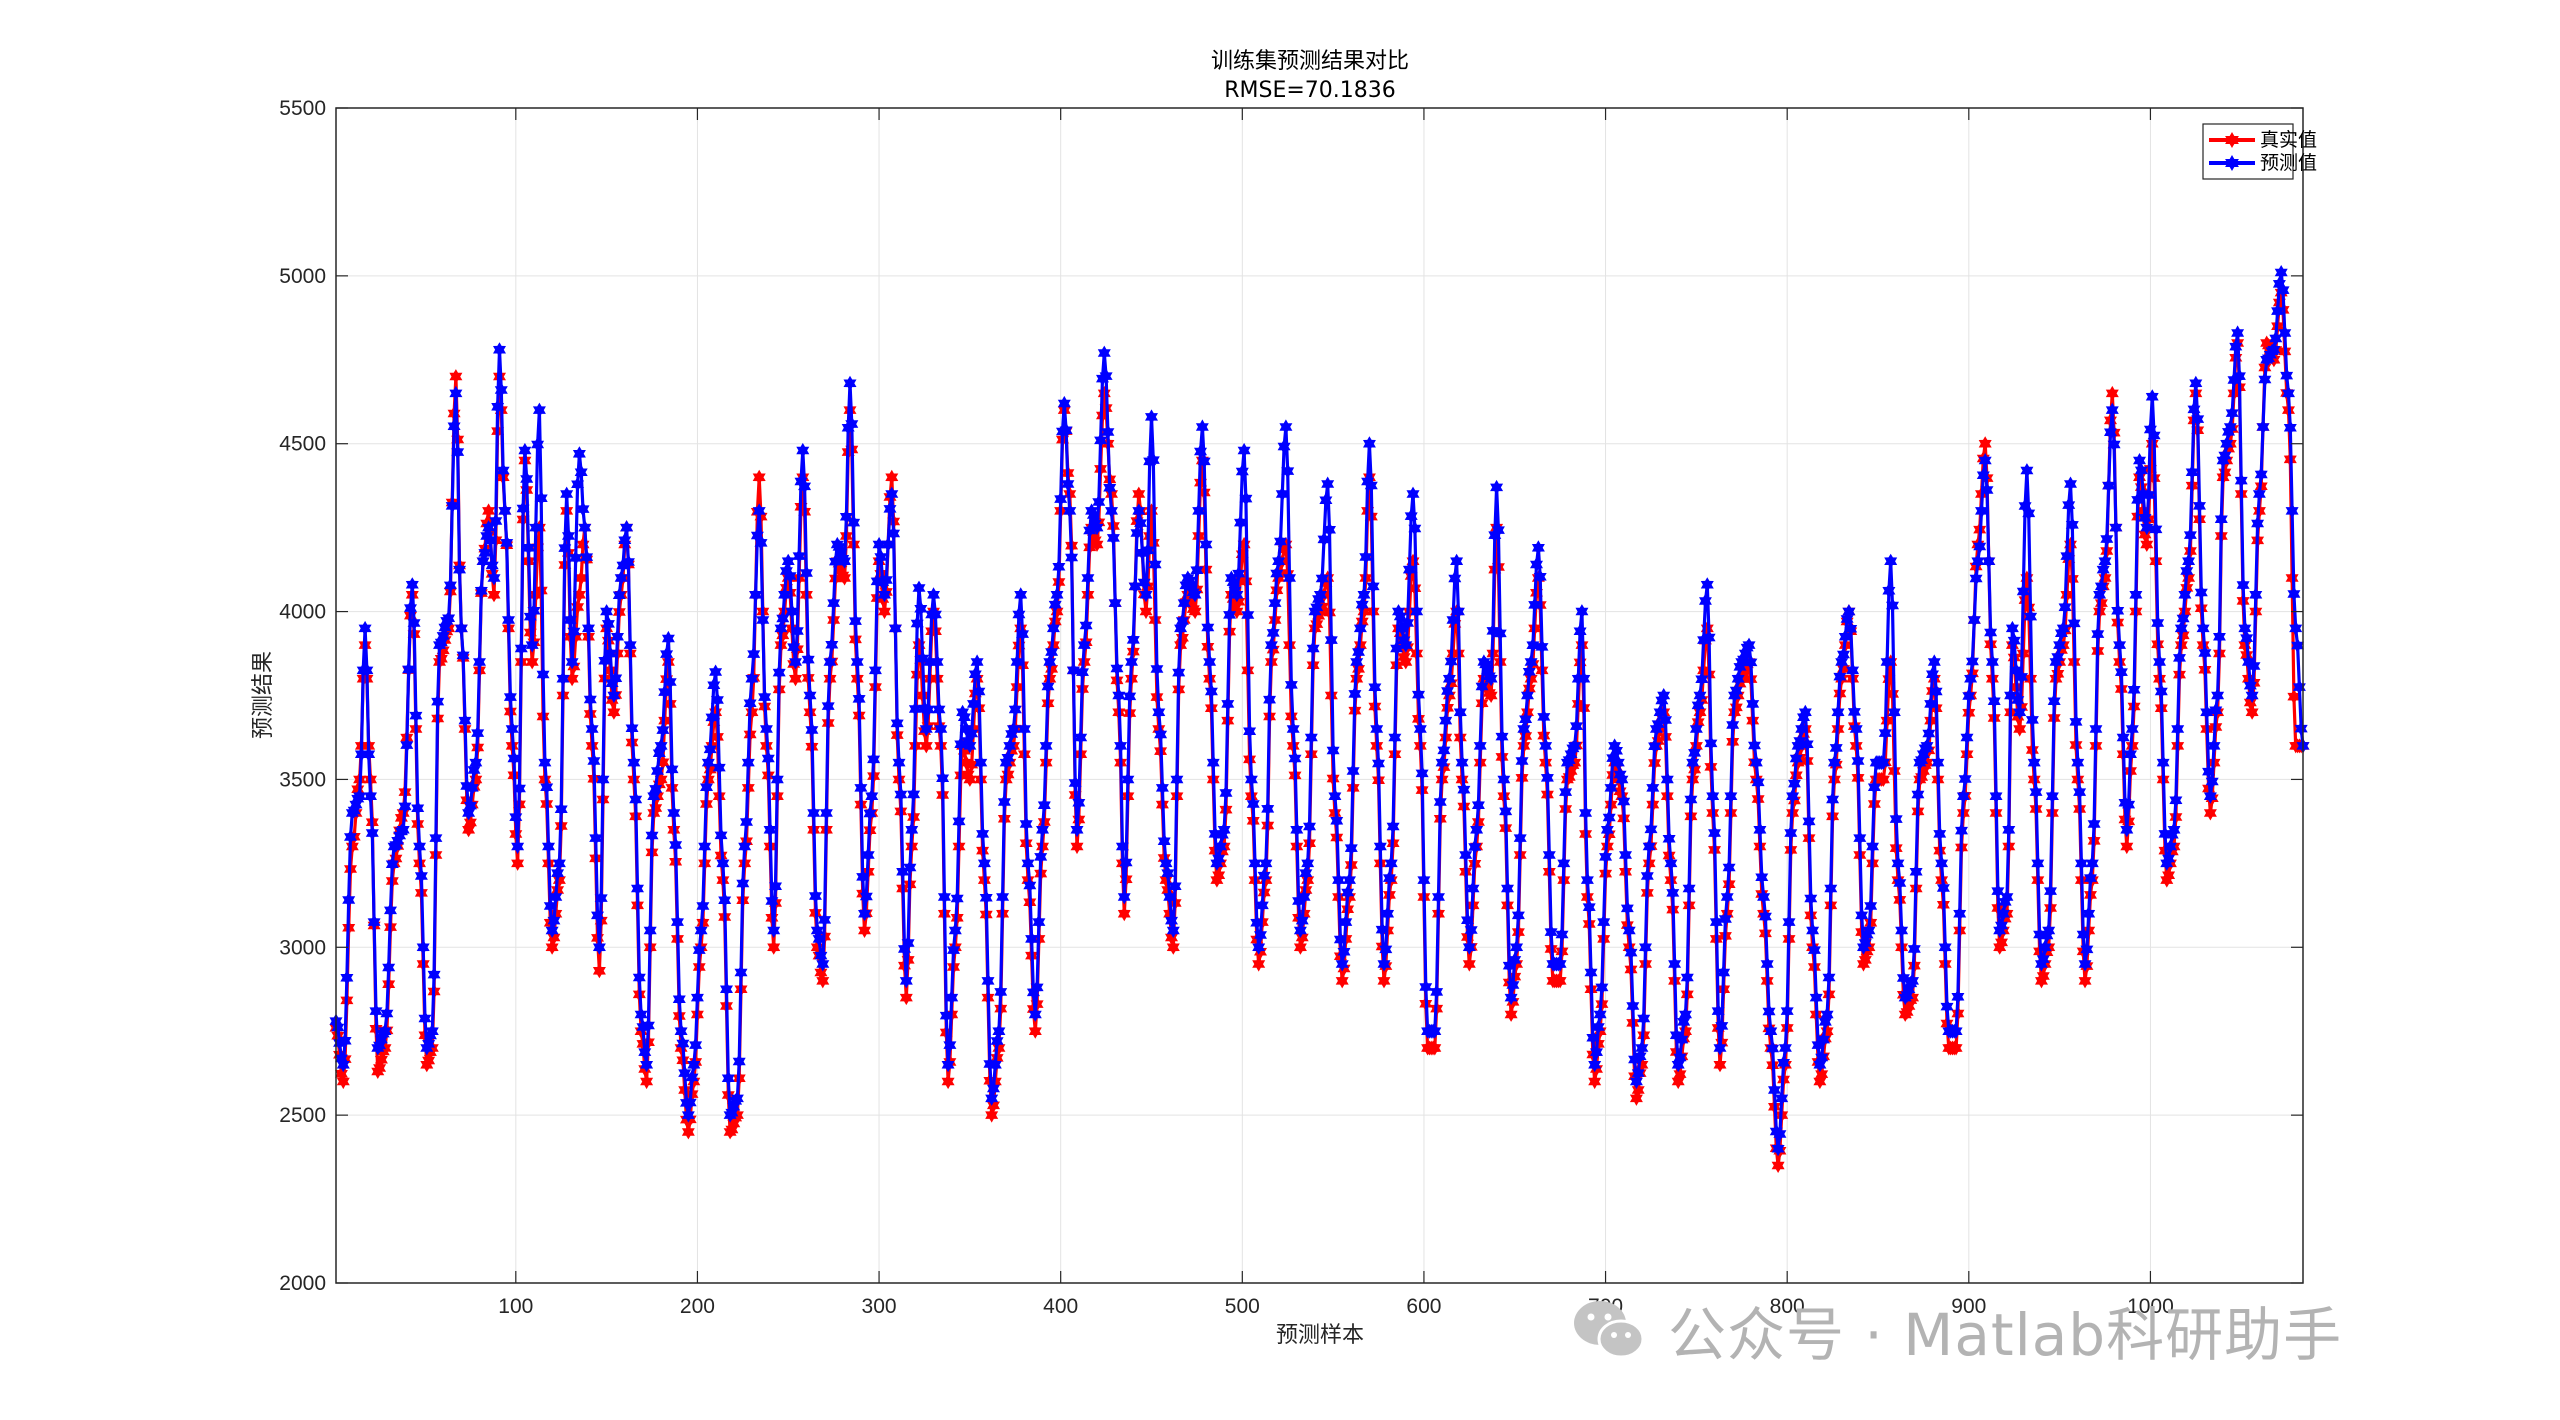 The width and height of the screenshot is (2560, 1420). What do you see at coordinates (1320, 1335) in the screenshot?
I see `x-axis-label: 预测样本` at bounding box center [1320, 1335].